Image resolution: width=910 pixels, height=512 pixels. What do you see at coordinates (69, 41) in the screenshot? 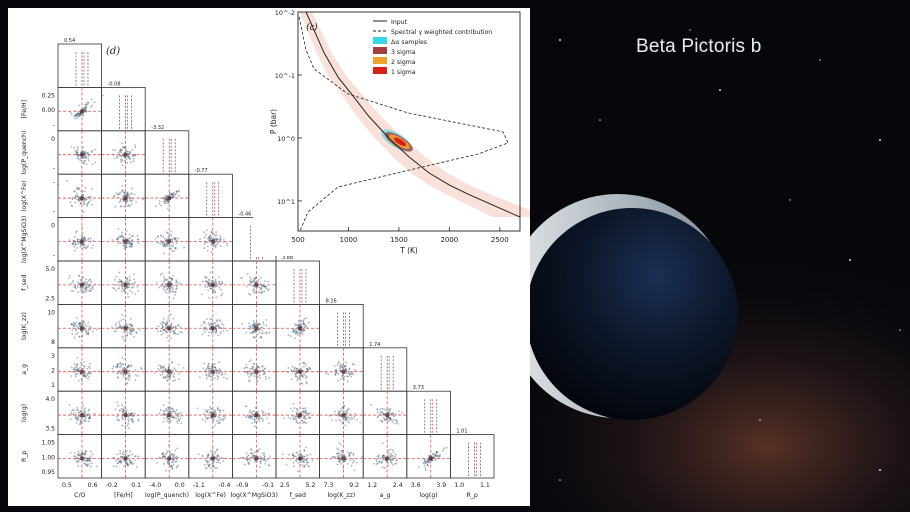
I see `corner-param-value: 0.54` at bounding box center [69, 41].